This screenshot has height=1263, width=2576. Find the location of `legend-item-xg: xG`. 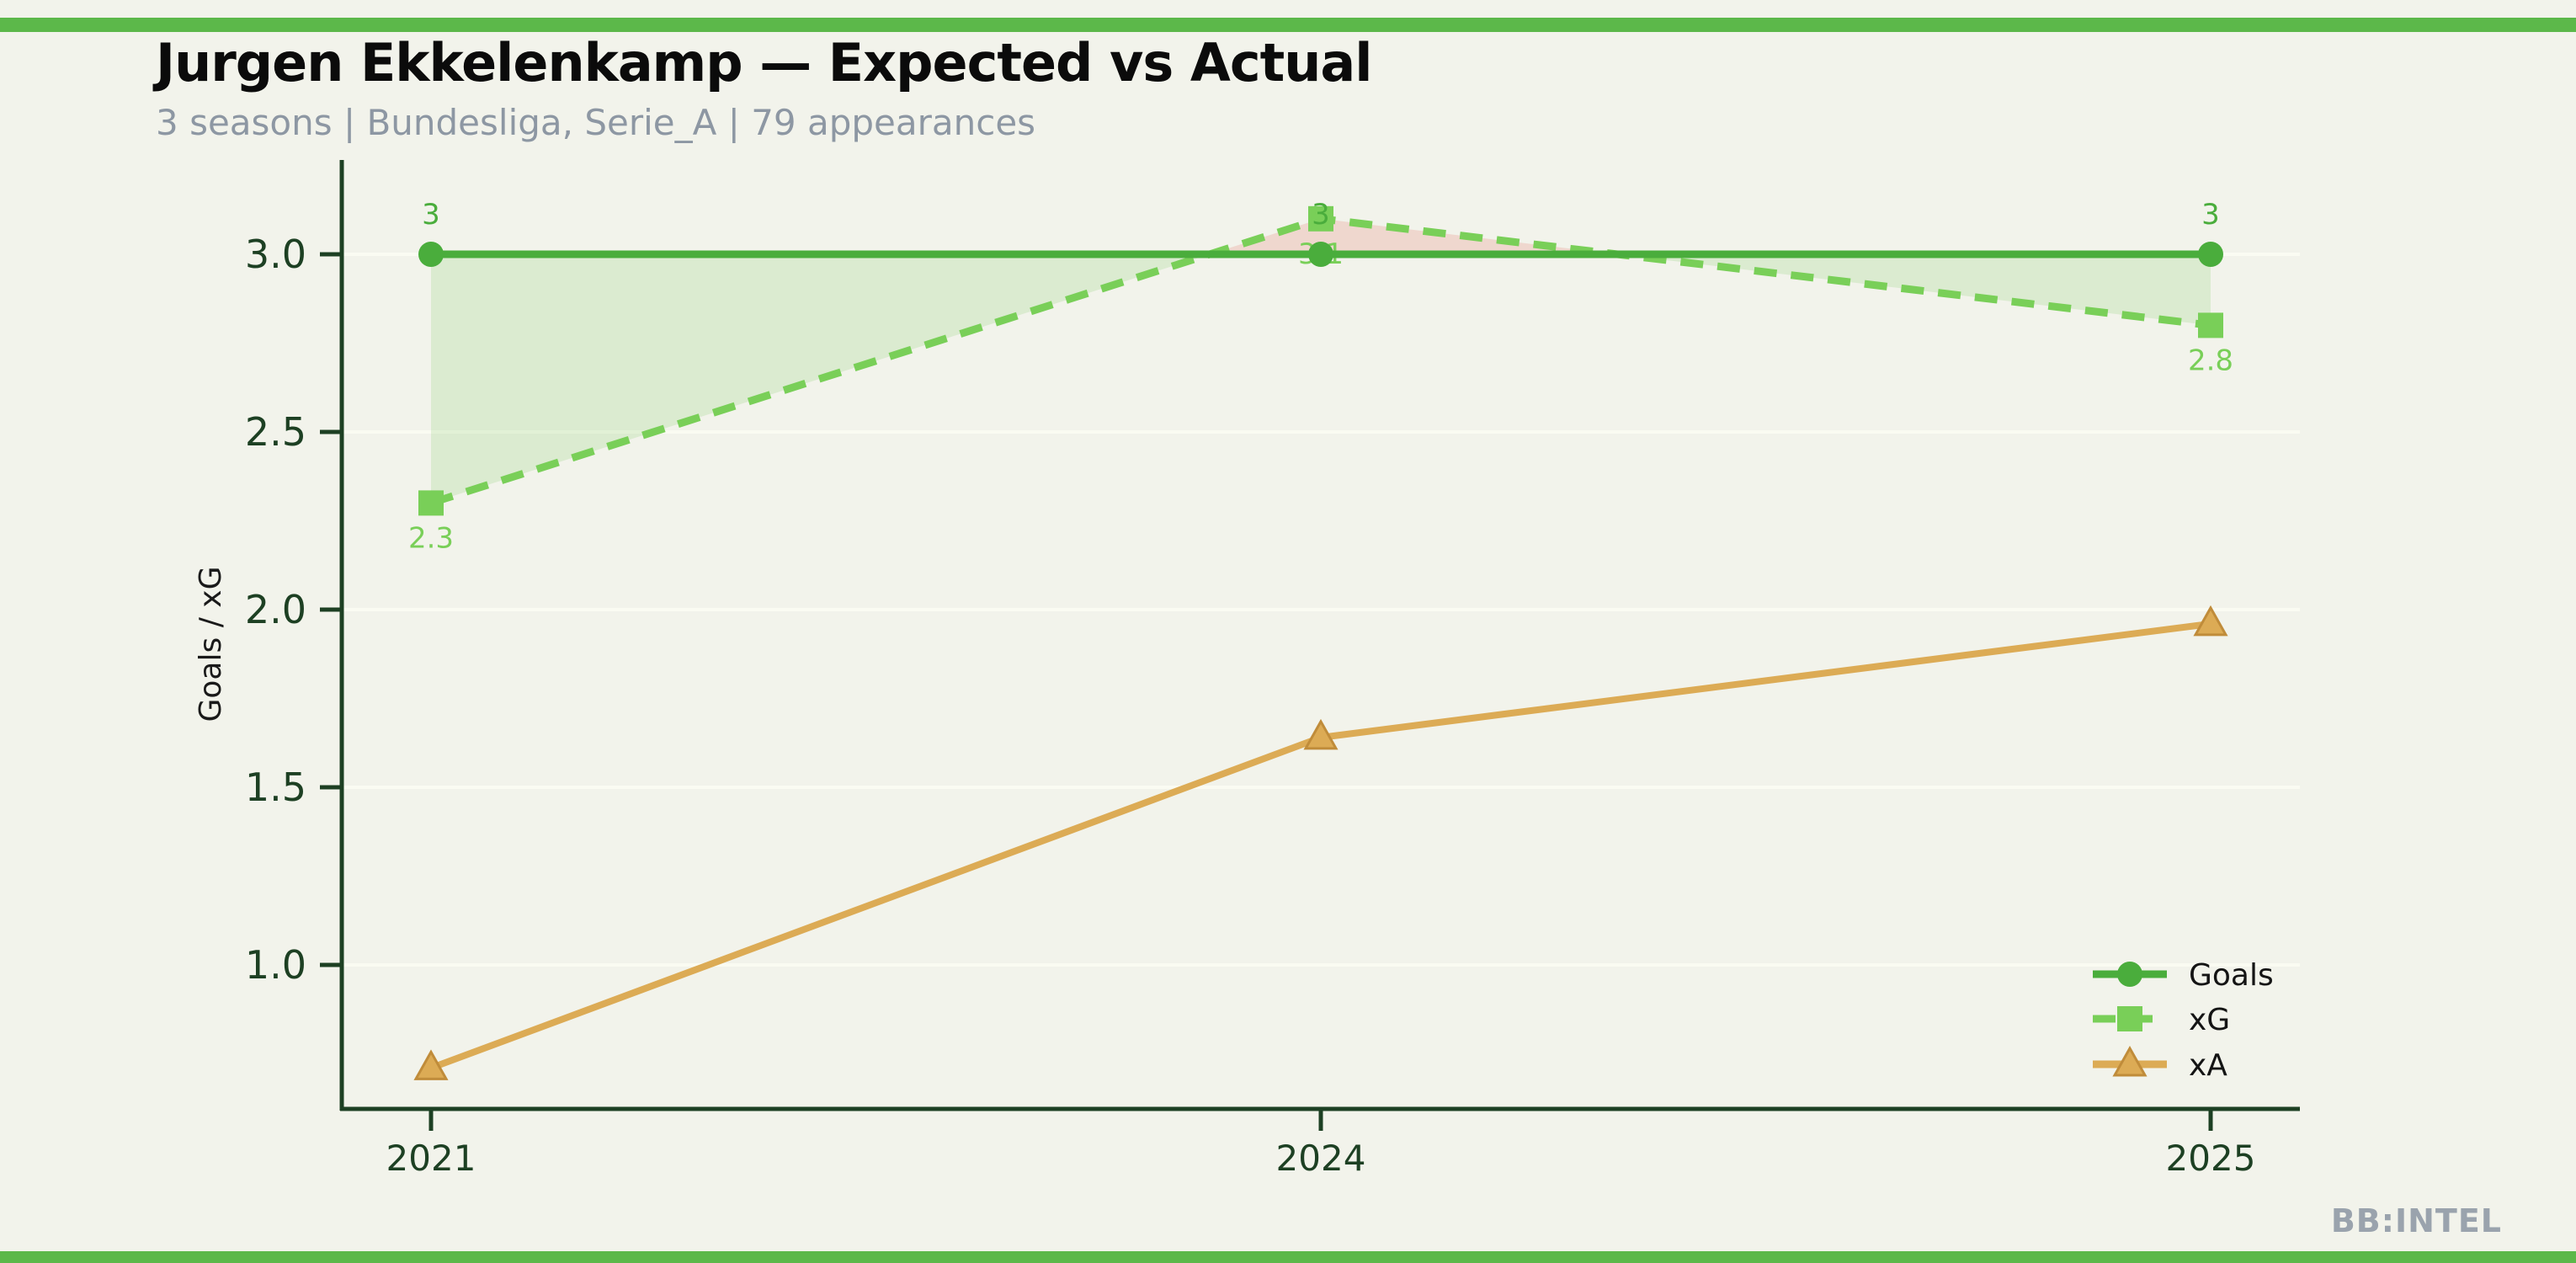

legend-item-xg: xG is located at coordinates (2161, 1020).